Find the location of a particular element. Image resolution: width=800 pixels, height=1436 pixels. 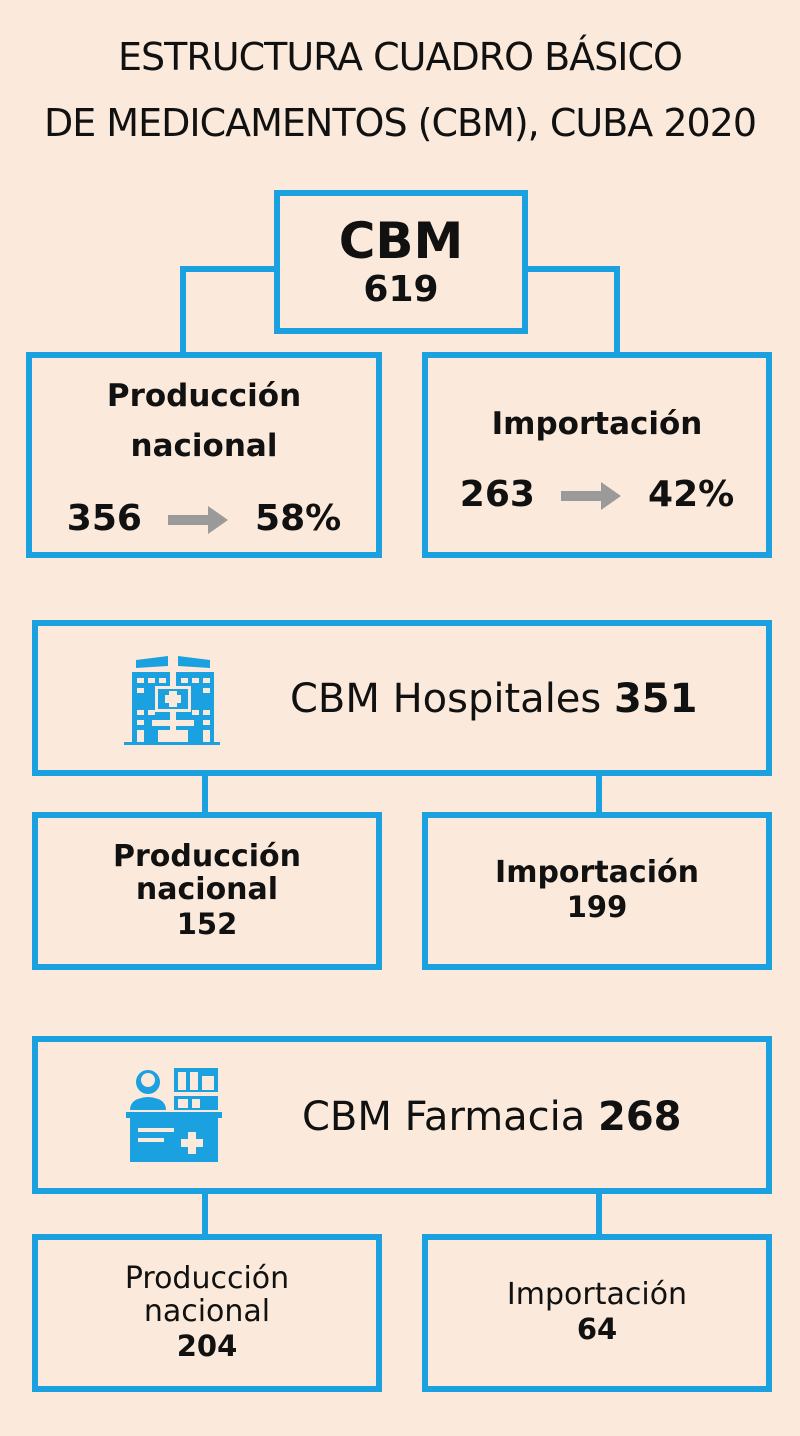

hosp-importacion-label: Importación is located at coordinates (597, 872).